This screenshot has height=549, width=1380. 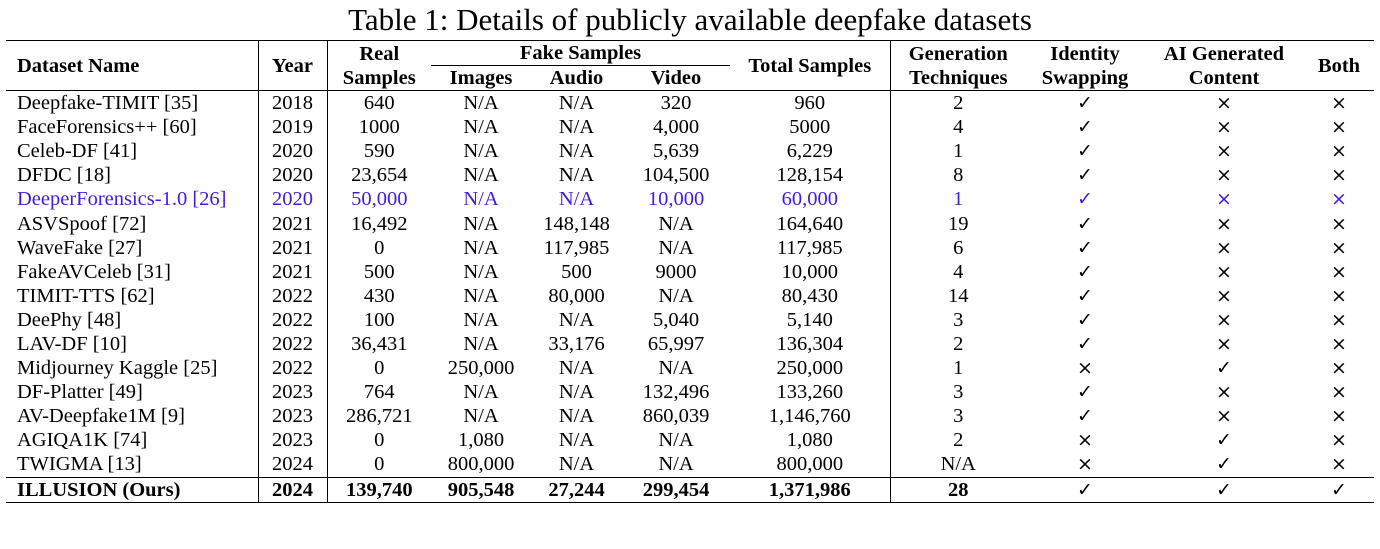 I want to click on cell-video: 320, so click(x=676, y=103).